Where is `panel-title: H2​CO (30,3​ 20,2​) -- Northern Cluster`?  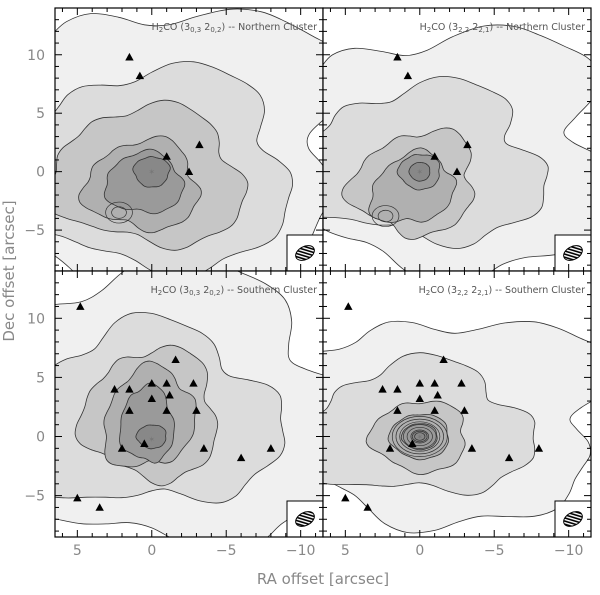 panel-title: H2​CO (30,3​ 20,2​) -- Northern Cluster is located at coordinates (234, 28).